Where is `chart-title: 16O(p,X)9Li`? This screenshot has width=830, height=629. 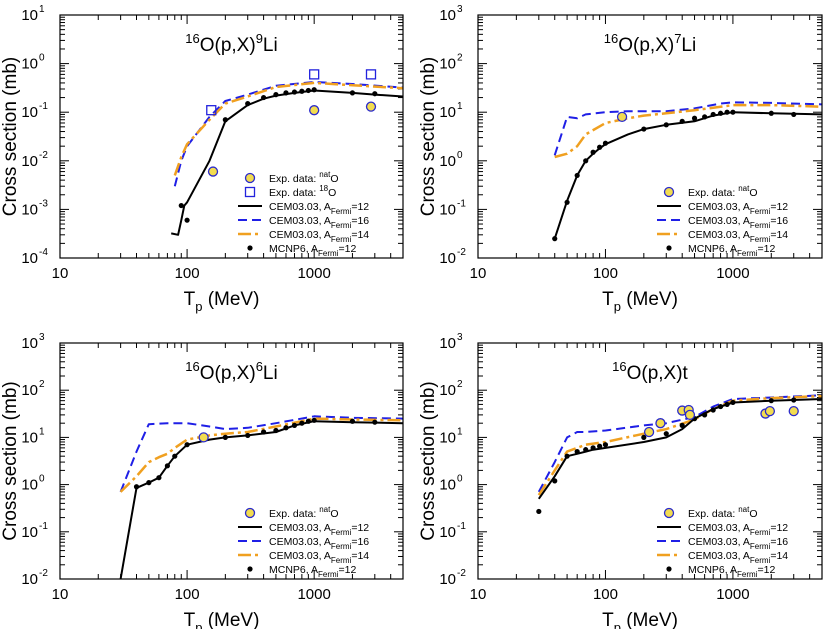 chart-title: 16O(p,X)9Li is located at coordinates (231, 43).